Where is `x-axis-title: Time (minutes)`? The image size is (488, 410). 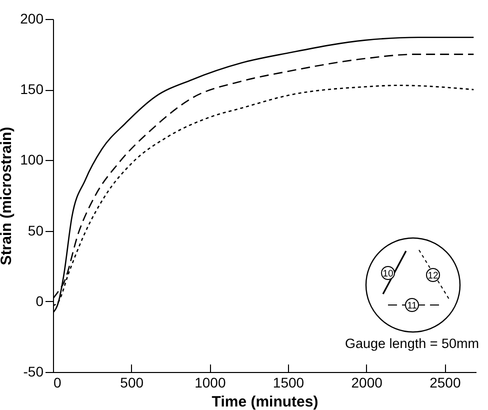
x-axis-title: Time (minutes) is located at coordinates (265, 402).